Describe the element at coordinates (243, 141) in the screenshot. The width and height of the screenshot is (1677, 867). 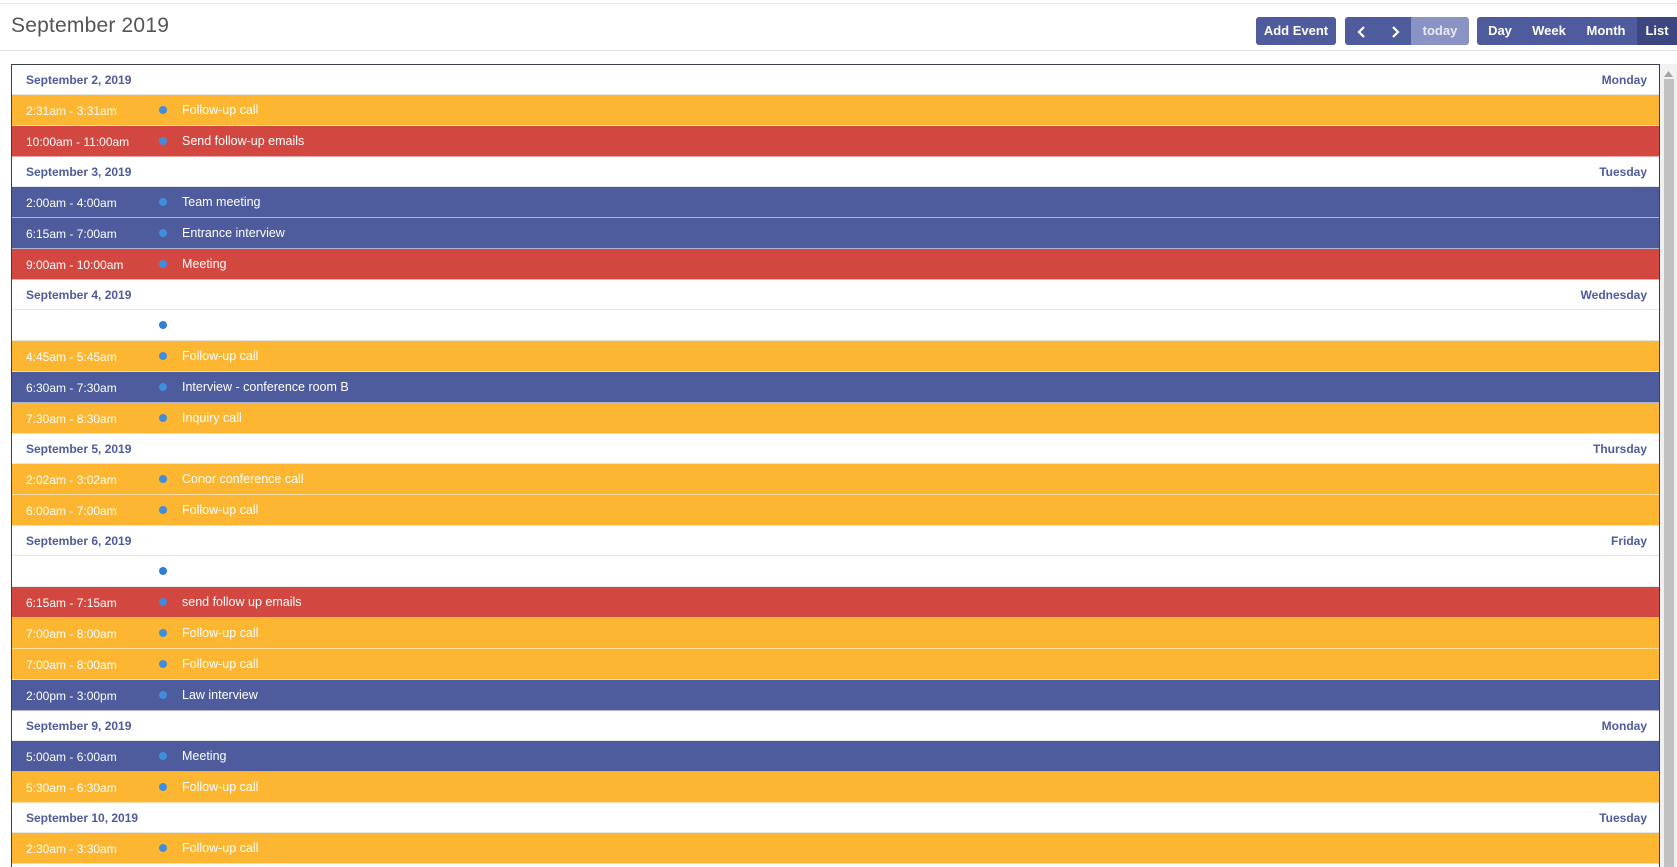
I see `event-title: Send follow-up emails` at that location.